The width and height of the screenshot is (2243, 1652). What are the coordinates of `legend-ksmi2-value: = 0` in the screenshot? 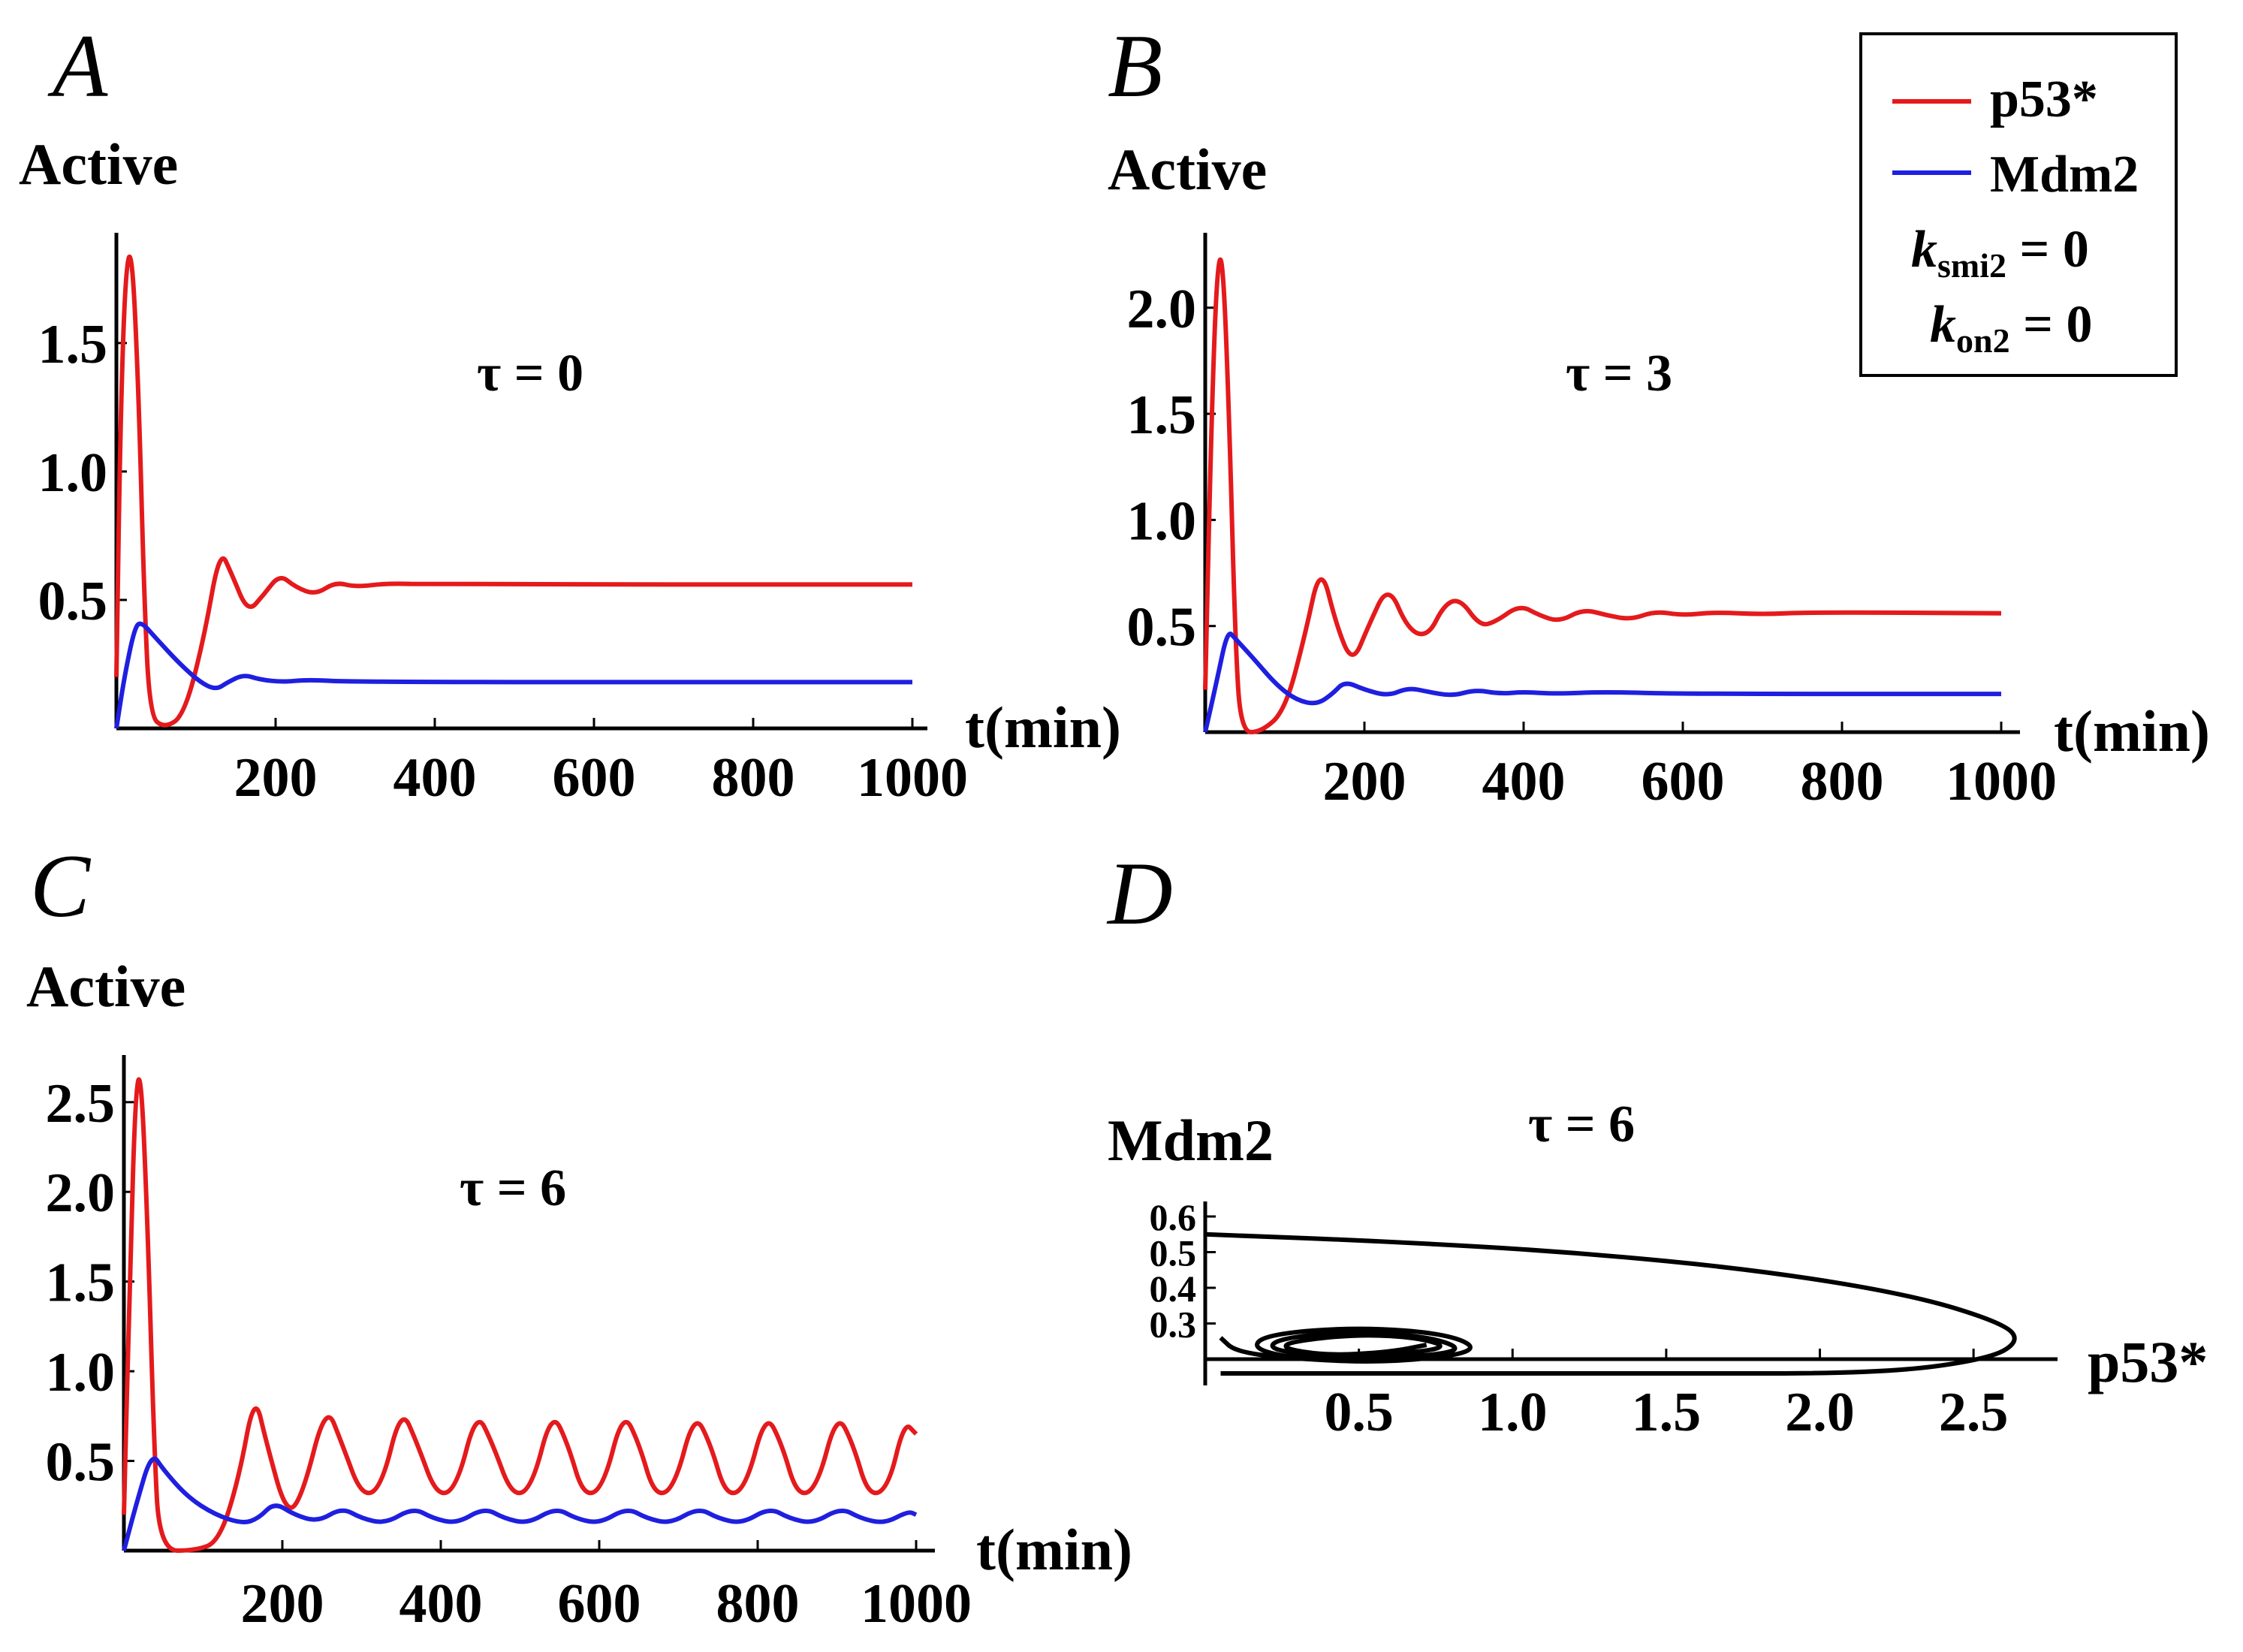 It's located at (2047, 250).